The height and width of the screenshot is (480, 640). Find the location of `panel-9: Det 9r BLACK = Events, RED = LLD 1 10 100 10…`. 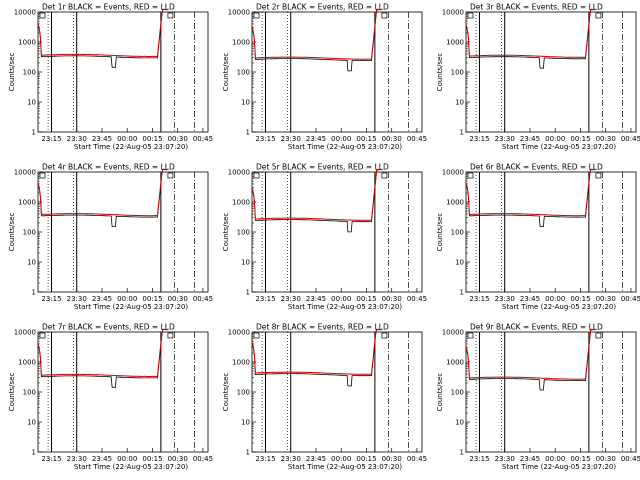

panel-9: Det 9r BLACK = Events, RED = LLD 1 10 100 10… is located at coordinates (538, 397).